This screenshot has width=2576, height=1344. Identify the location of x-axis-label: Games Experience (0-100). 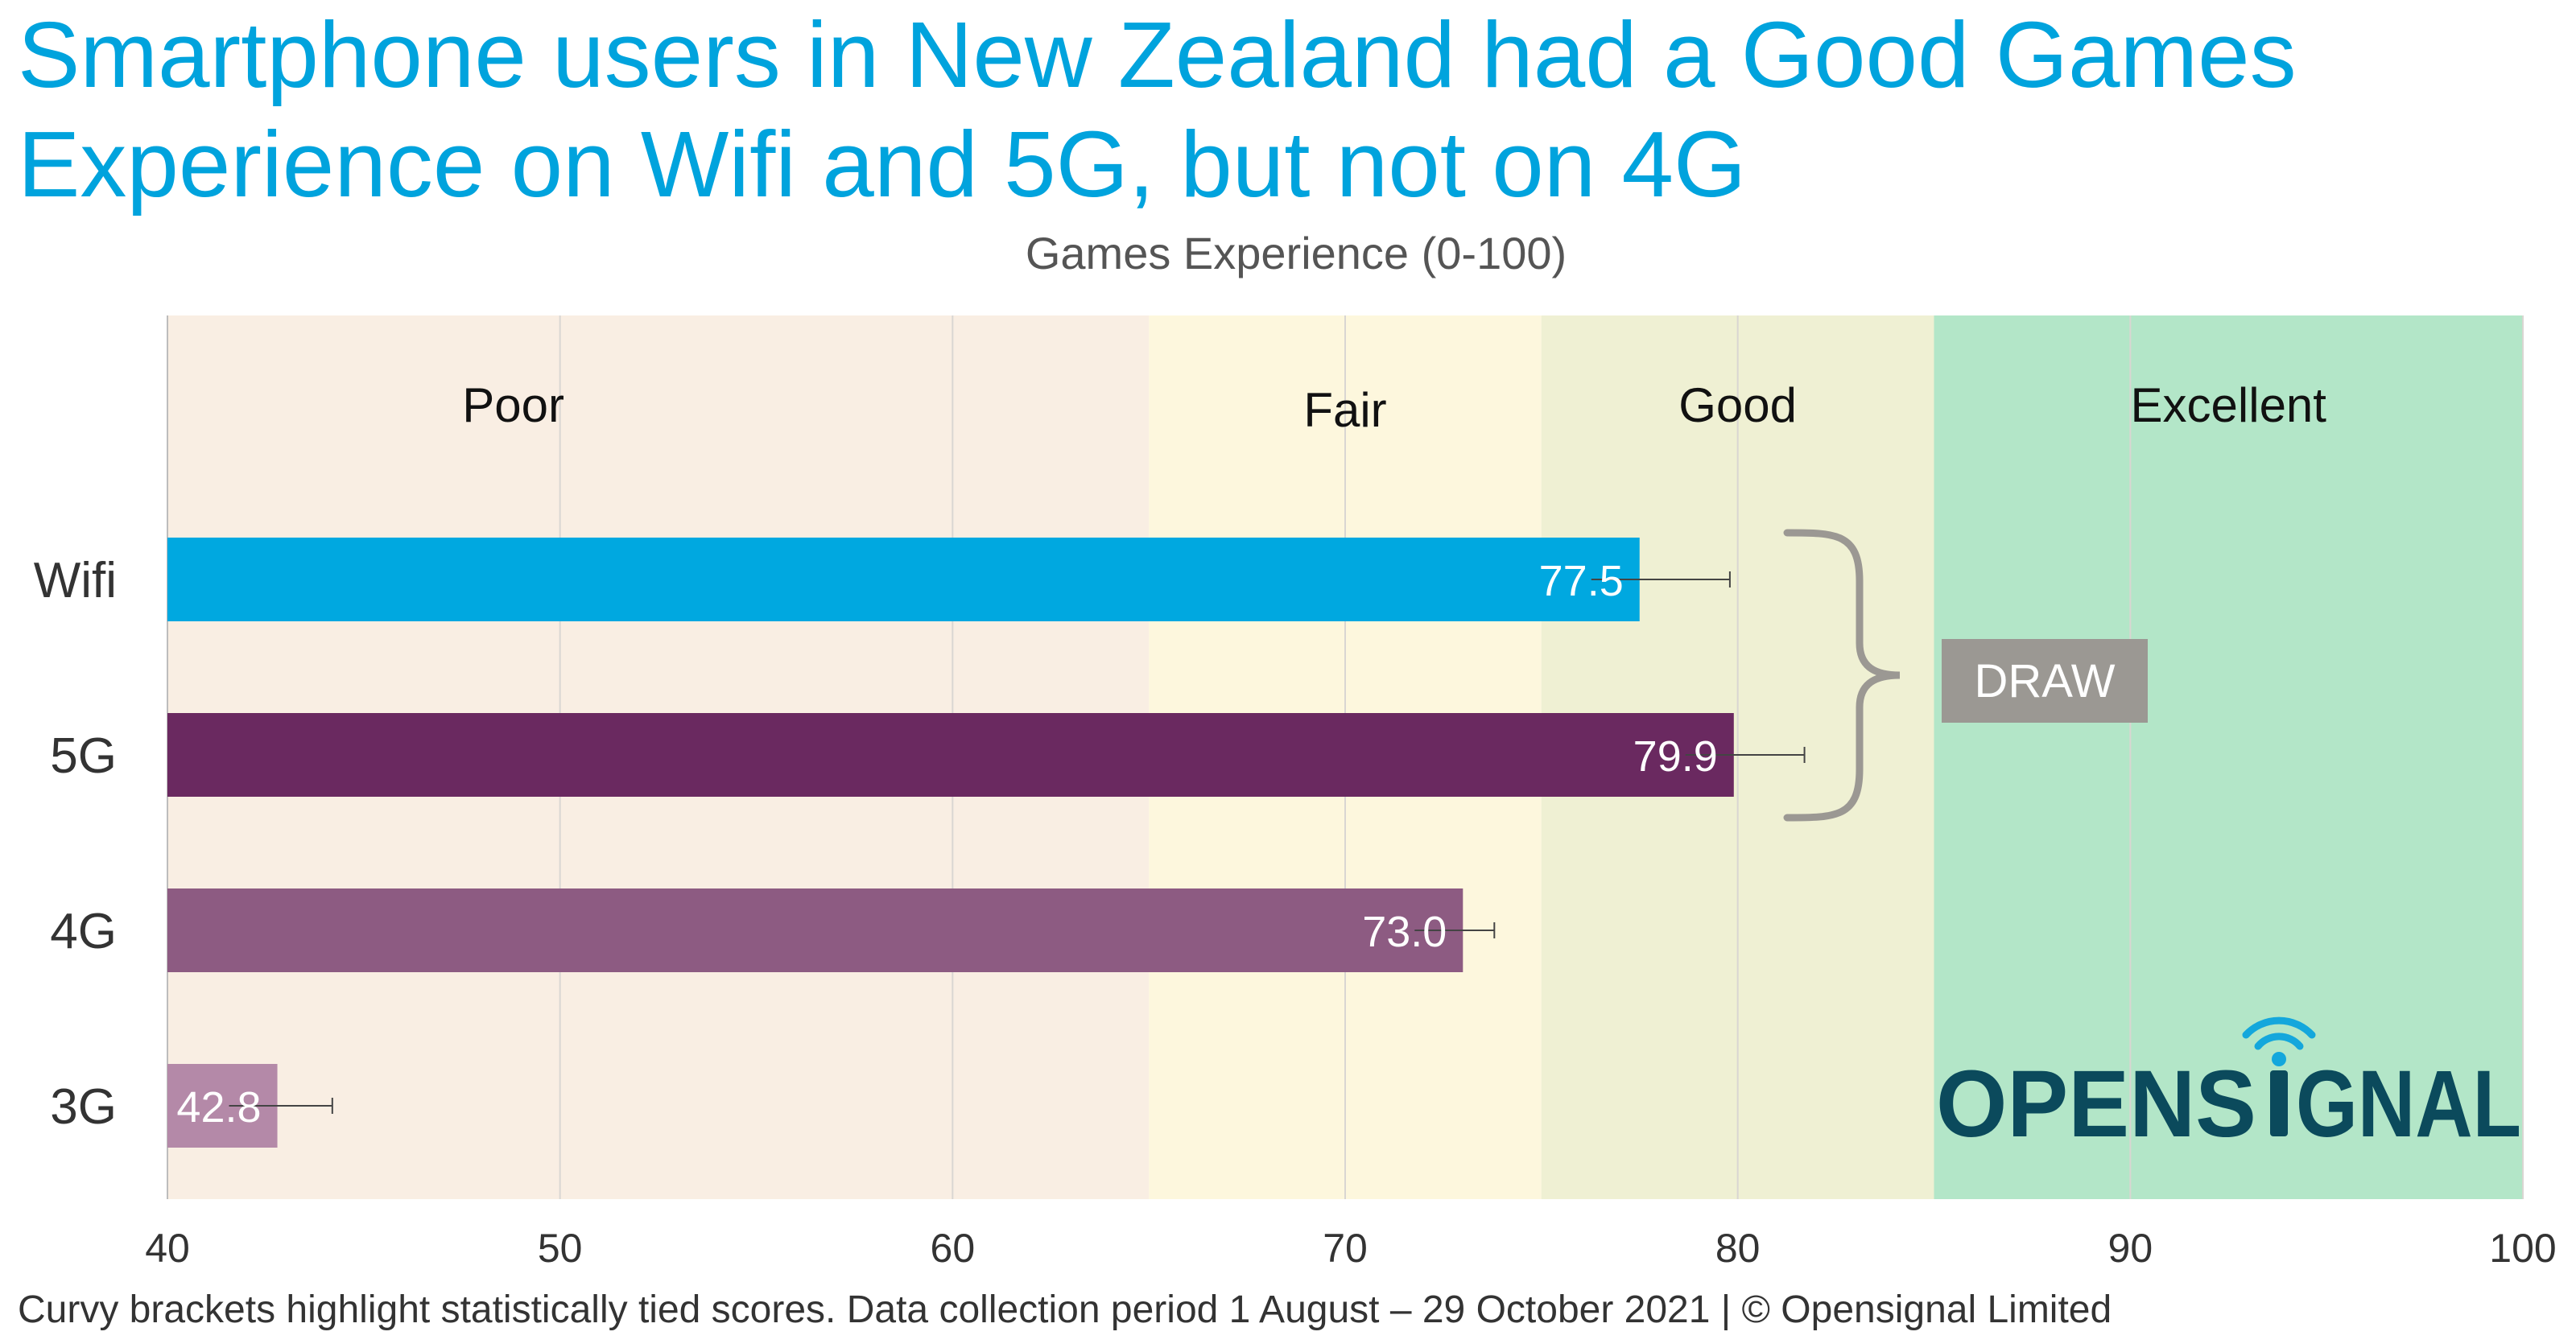
(1296, 253).